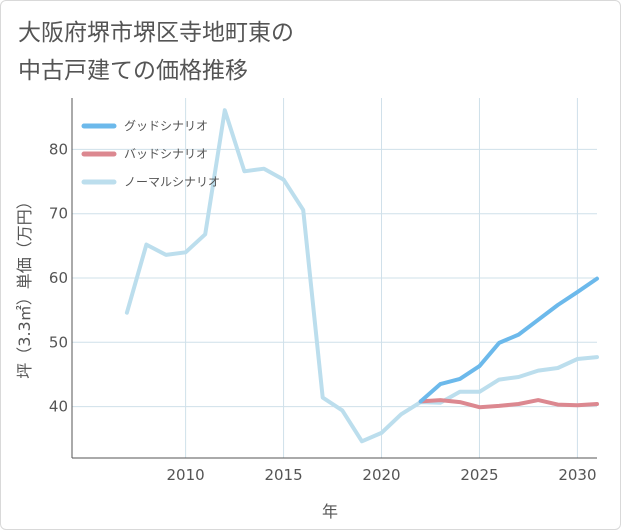  I want to click on x-tick-label: 2025, so click(479, 475).